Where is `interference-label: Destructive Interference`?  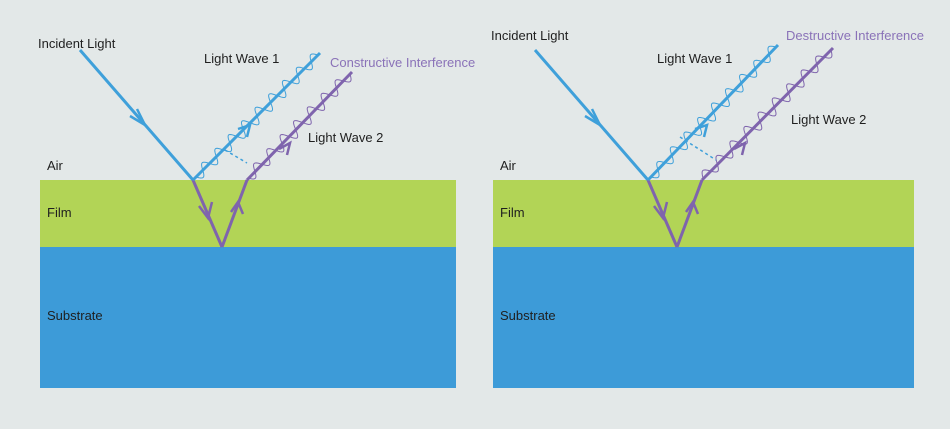 interference-label: Destructive Interference is located at coordinates (855, 35).